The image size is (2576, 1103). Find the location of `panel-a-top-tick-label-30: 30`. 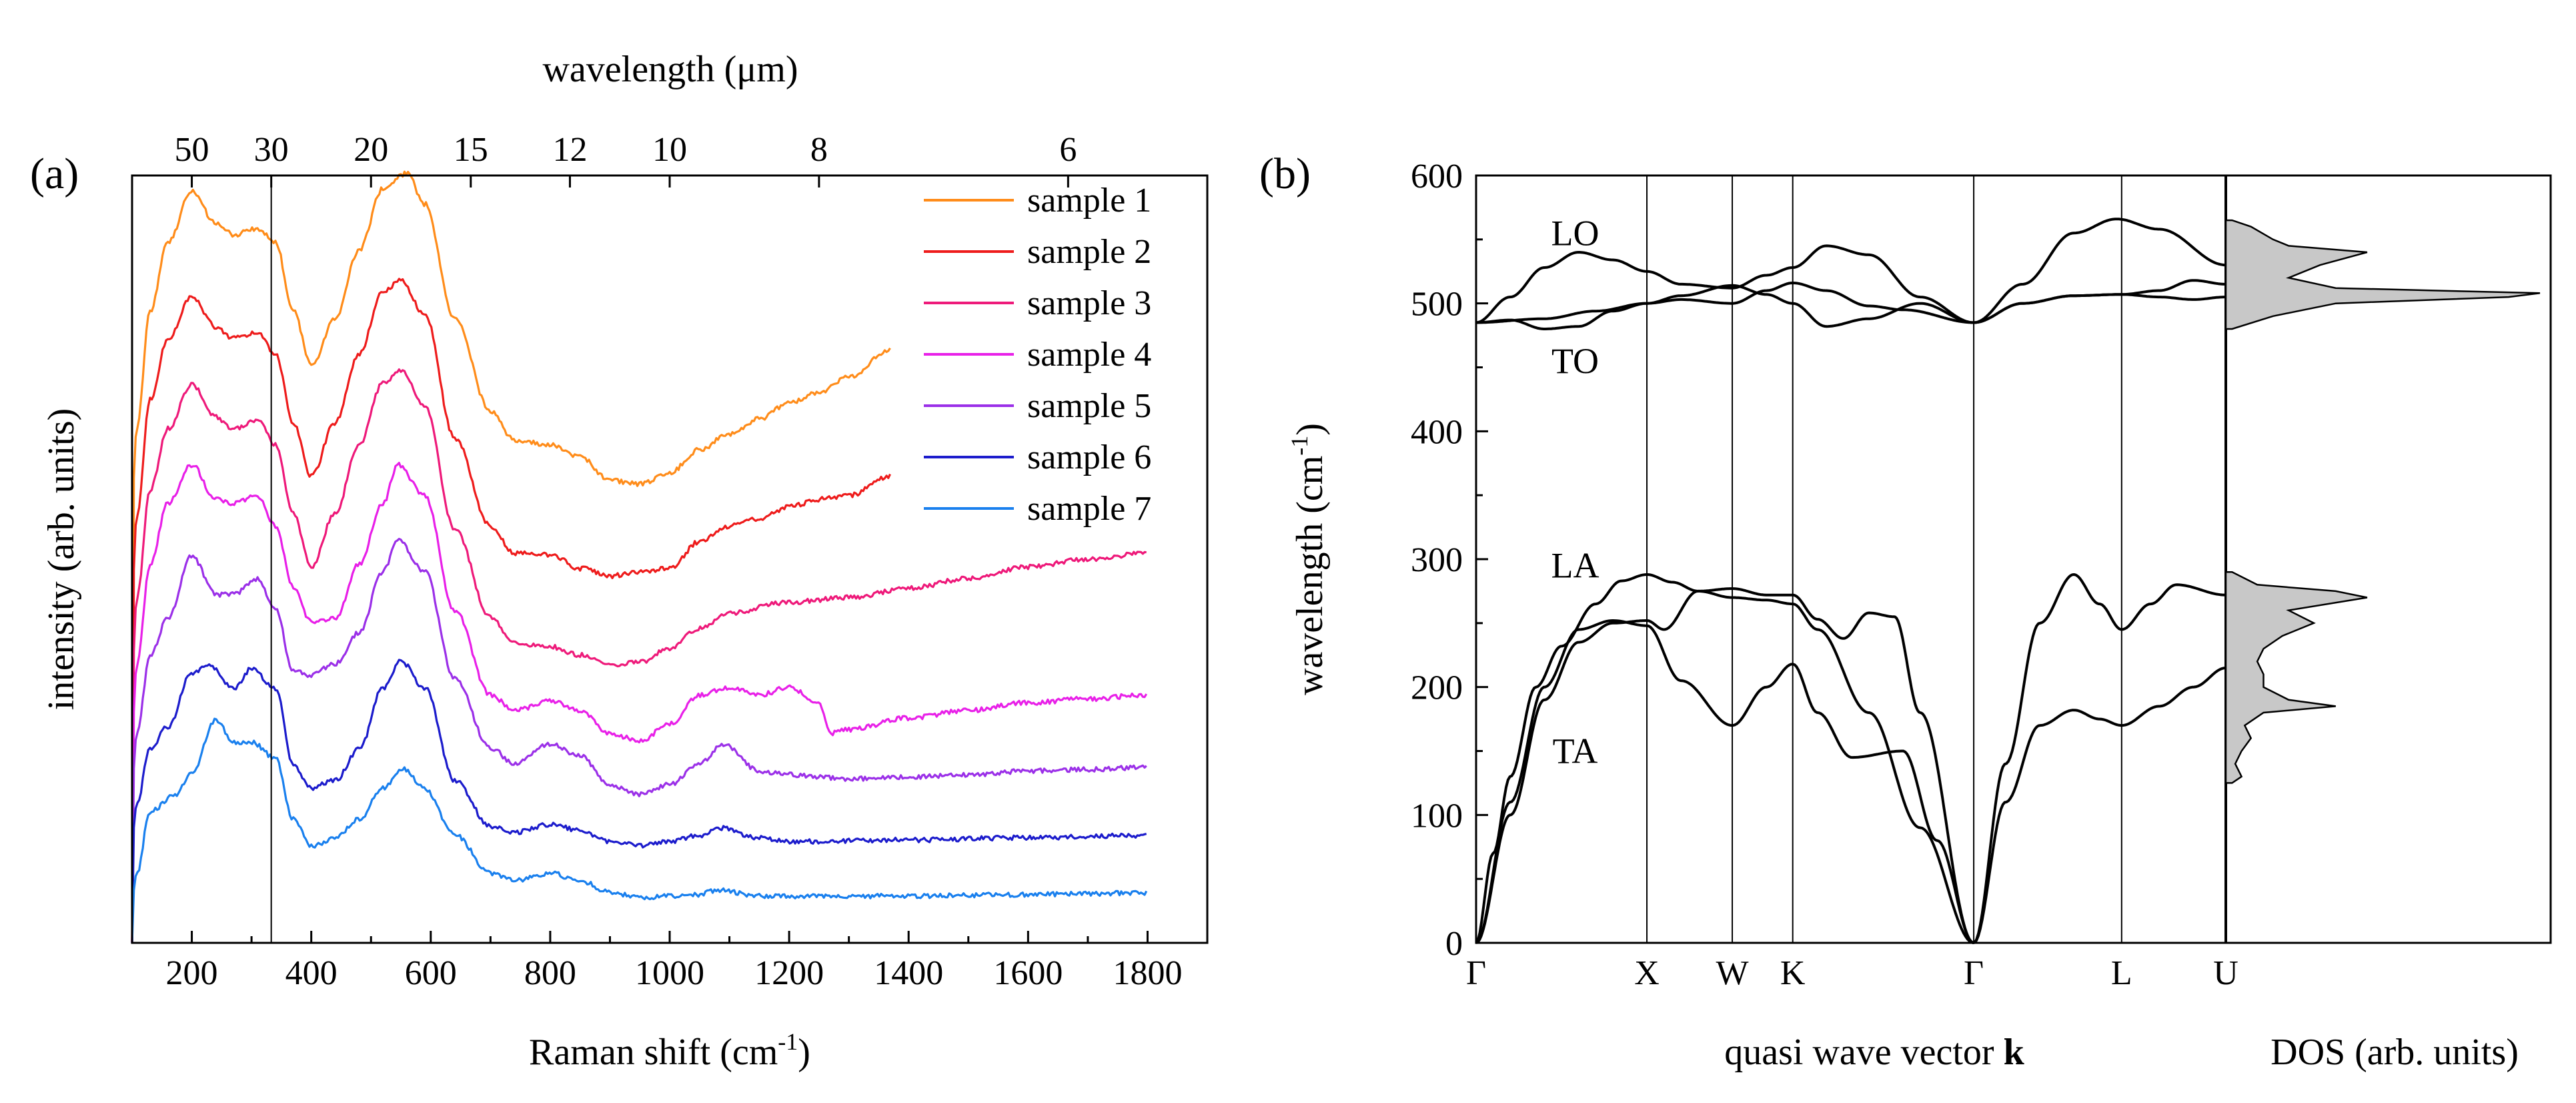

panel-a-top-tick-label-30: 30 is located at coordinates (271, 150).